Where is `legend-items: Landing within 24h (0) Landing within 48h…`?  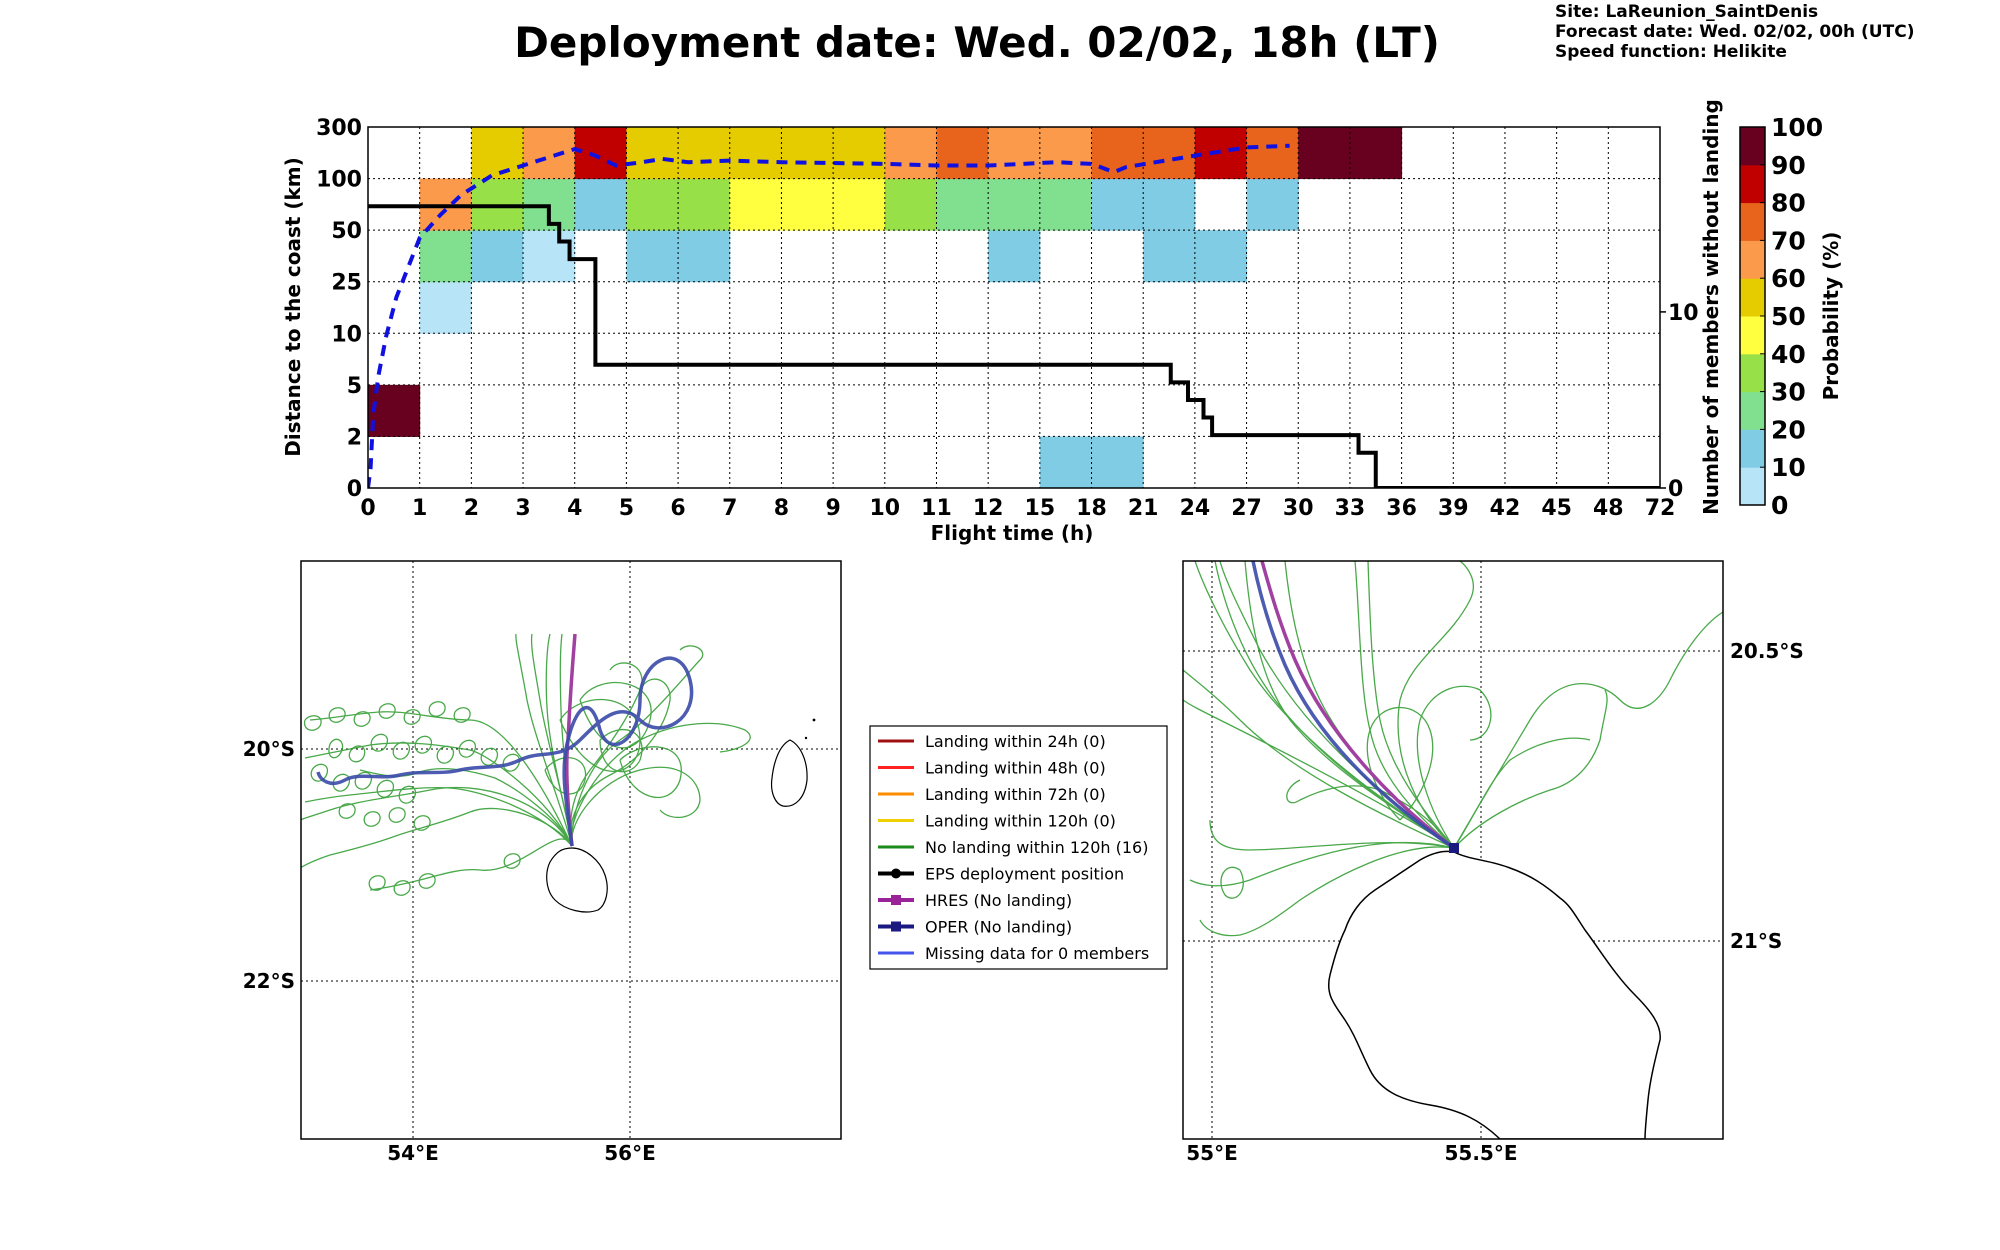 legend-items: Landing within 24h (0) Landing within 48h… is located at coordinates (1013, 847).